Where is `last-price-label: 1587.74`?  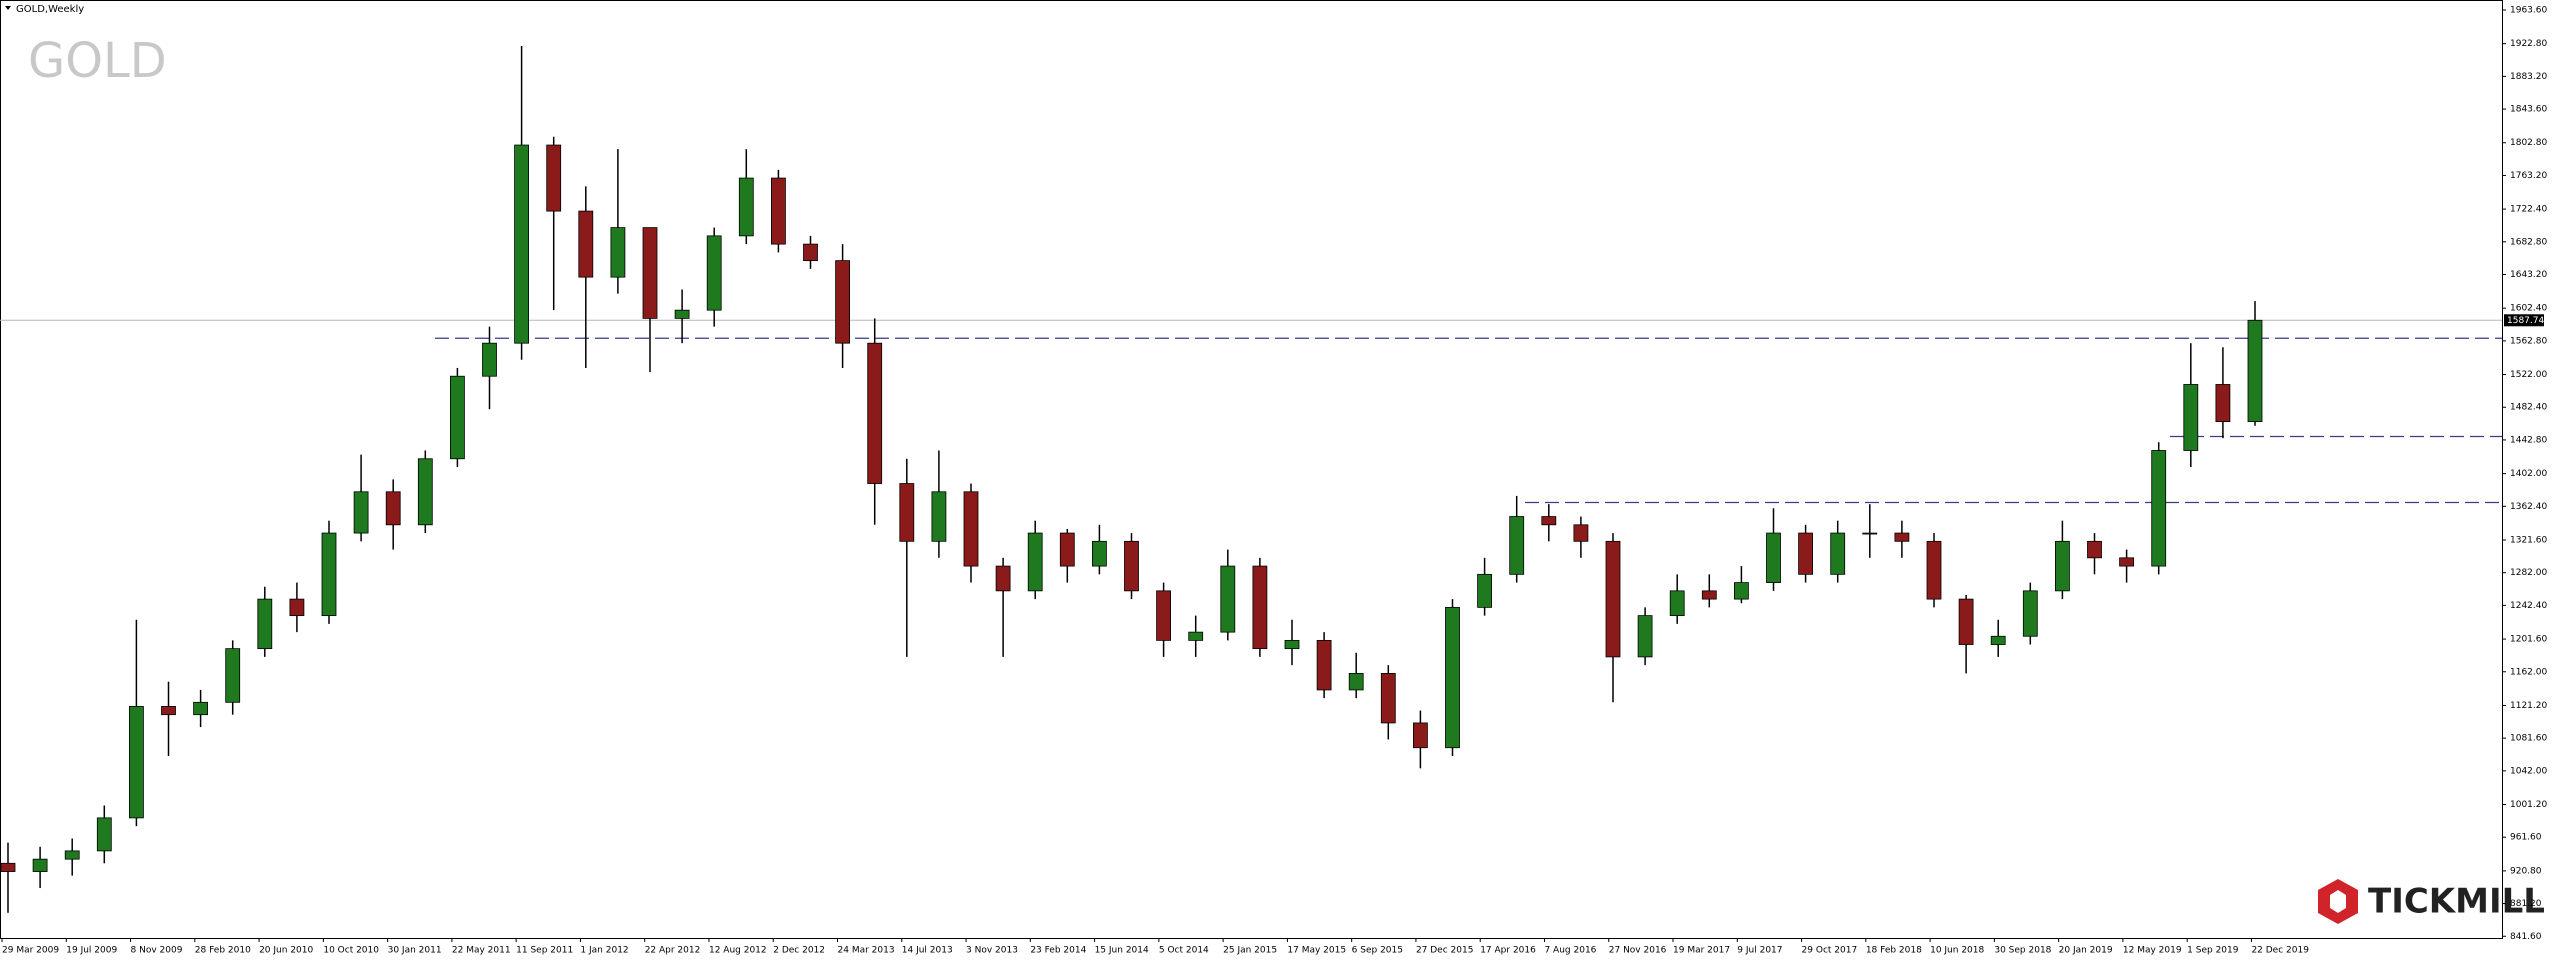 last-price-label: 1587.74 is located at coordinates (2525, 321).